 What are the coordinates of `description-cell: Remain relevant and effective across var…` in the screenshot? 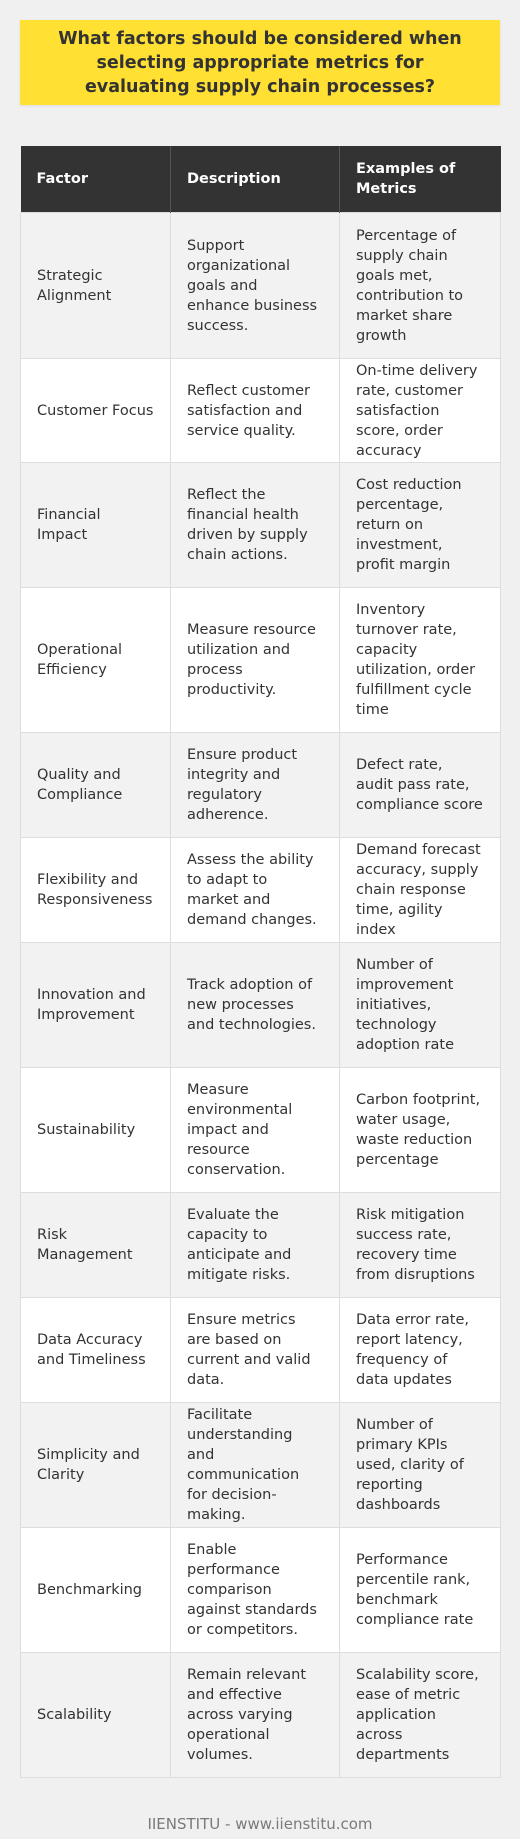 It's located at (255, 1715).